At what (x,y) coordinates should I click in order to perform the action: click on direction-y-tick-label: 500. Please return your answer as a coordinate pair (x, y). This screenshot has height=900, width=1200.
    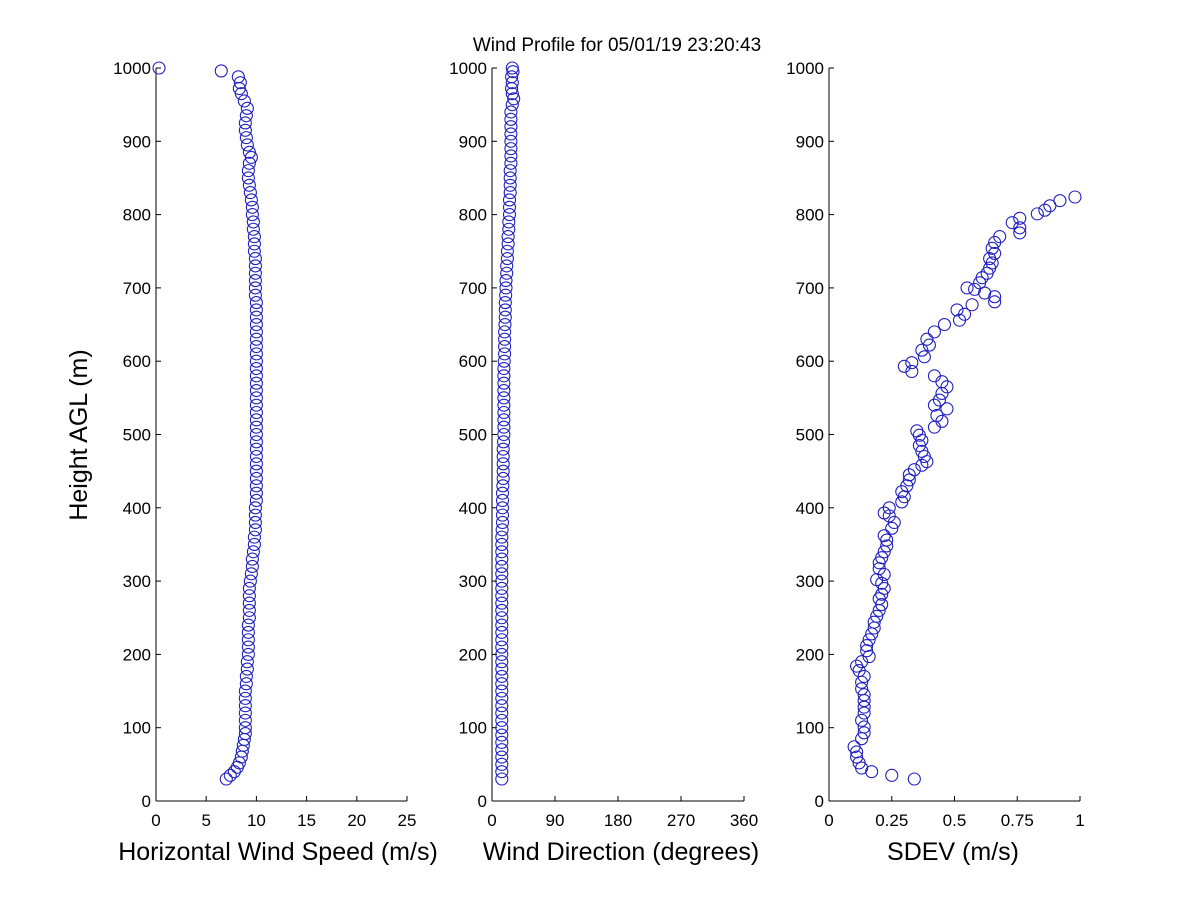
    Looking at the image, I should click on (473, 435).